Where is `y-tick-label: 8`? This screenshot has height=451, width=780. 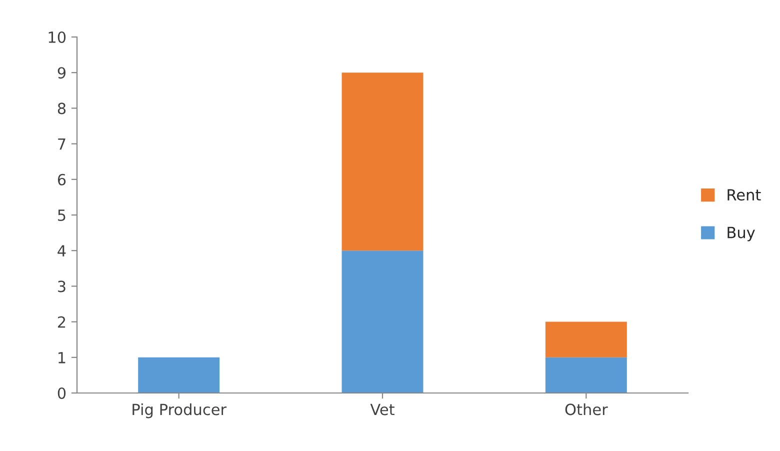 y-tick-label: 8 is located at coordinates (62, 108).